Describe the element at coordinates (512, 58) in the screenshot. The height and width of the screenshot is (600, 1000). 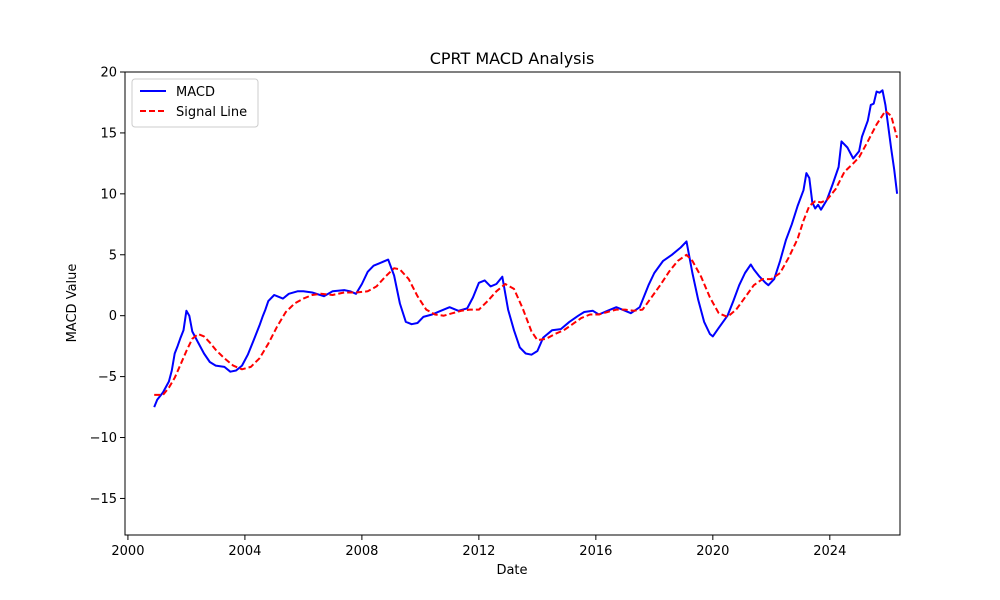
I see `chart-title: CPRT MACD Analysis` at that location.